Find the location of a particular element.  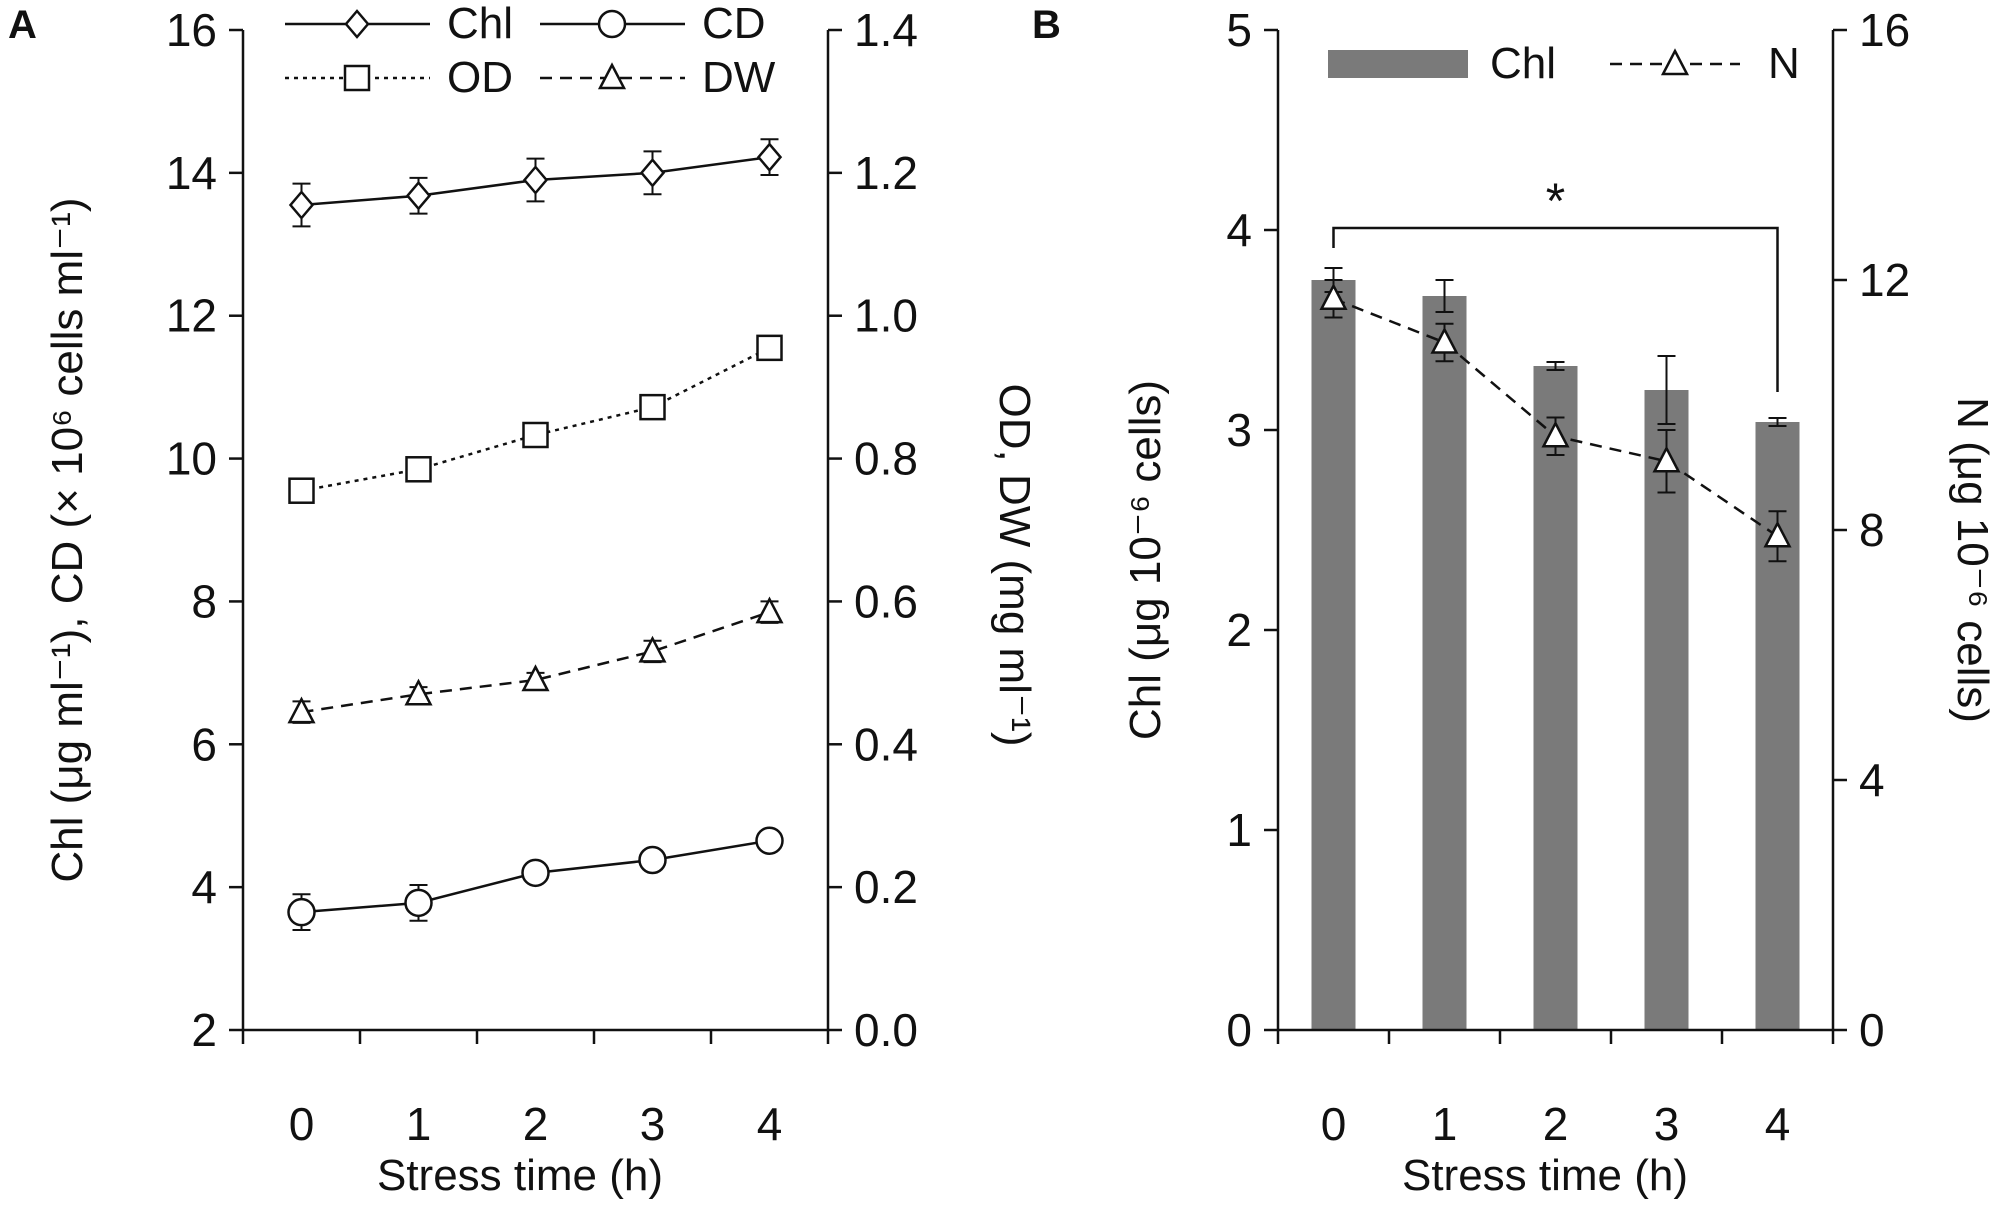

right-axis-tick-label: 1.4 is located at coordinates (886, 30).